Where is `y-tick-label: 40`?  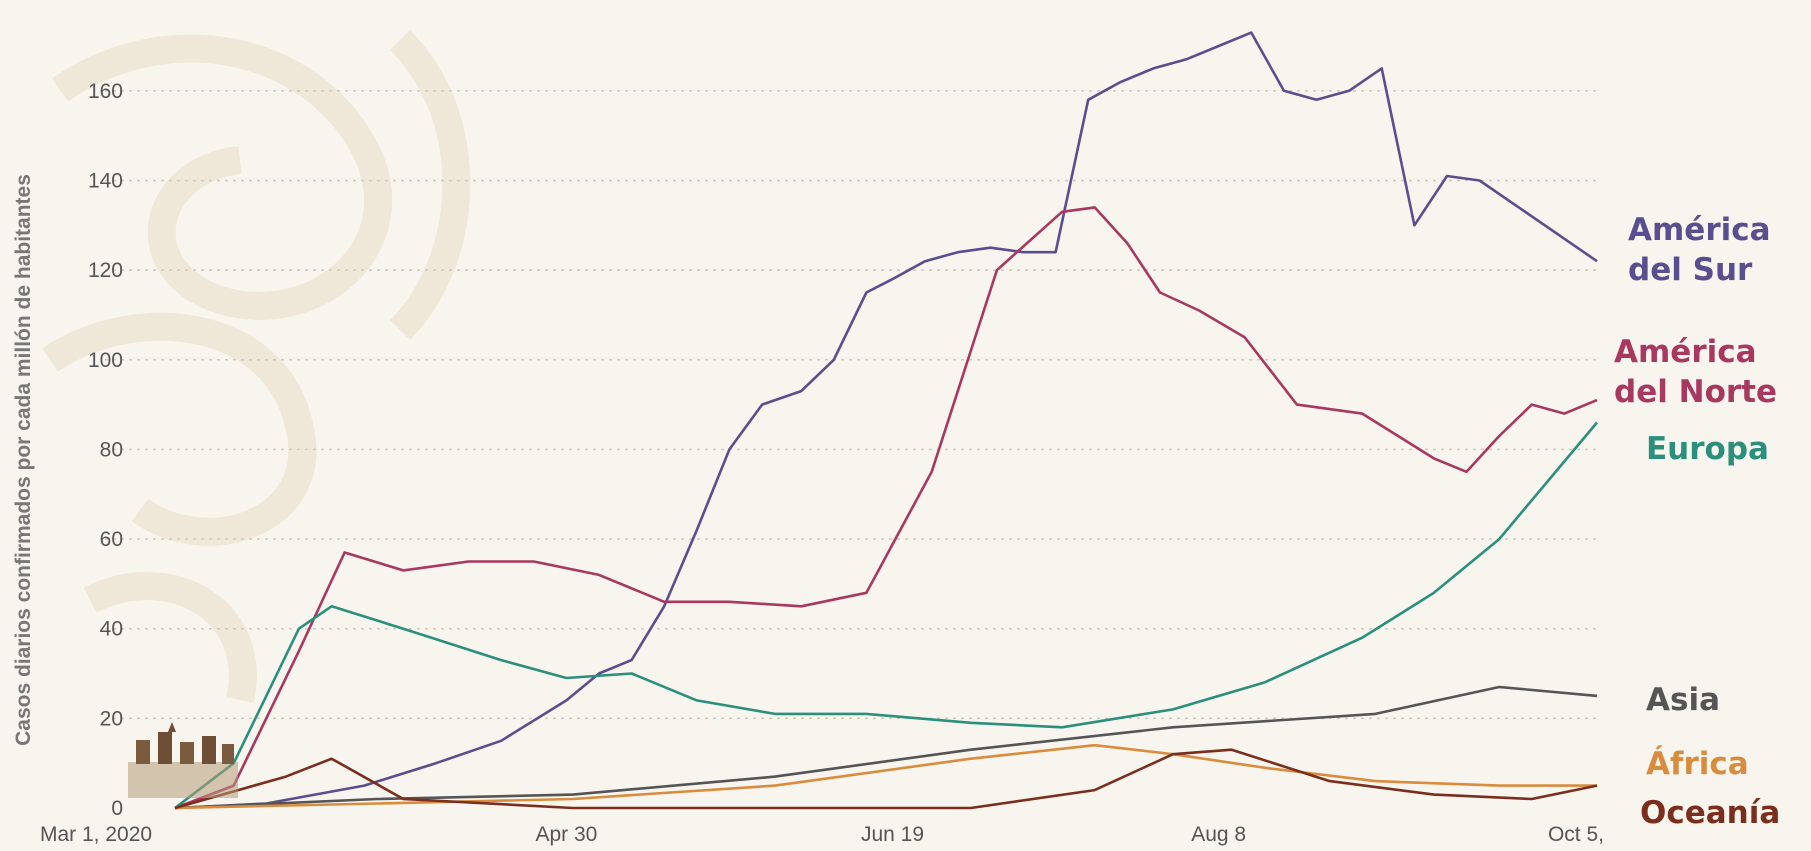
y-tick-label: 40 is located at coordinates (111, 629).